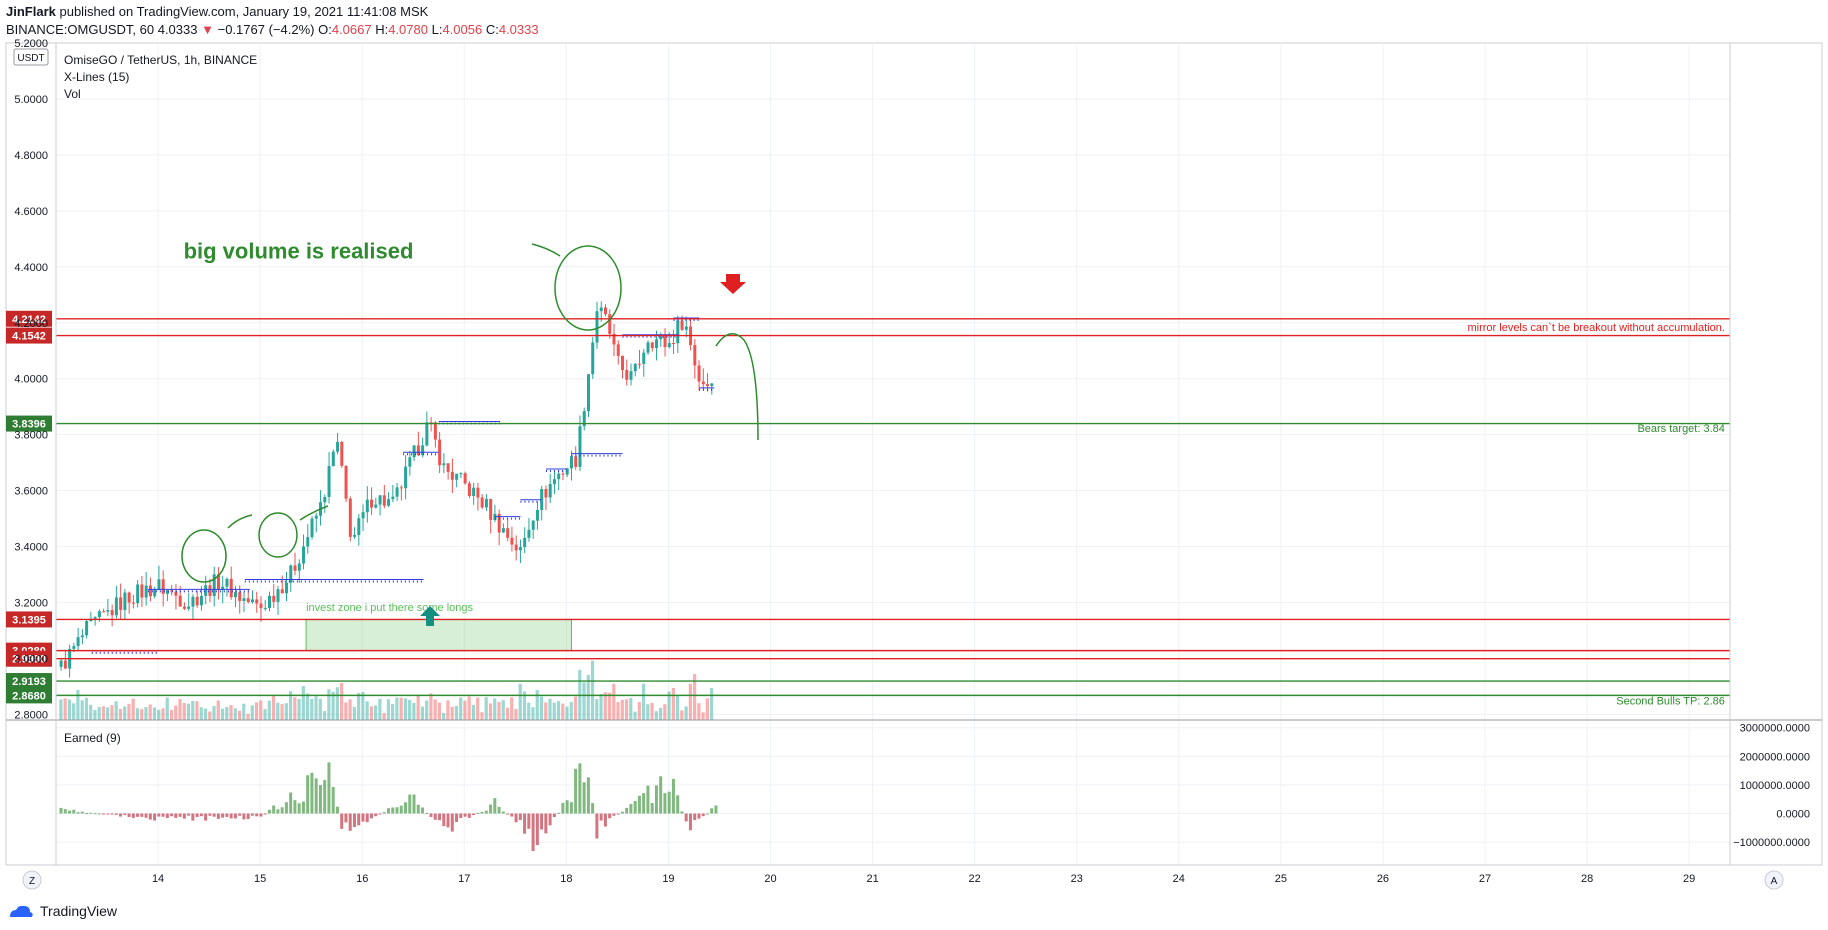 The image size is (1828, 930). I want to click on last-price: 4.0333, so click(177, 29).